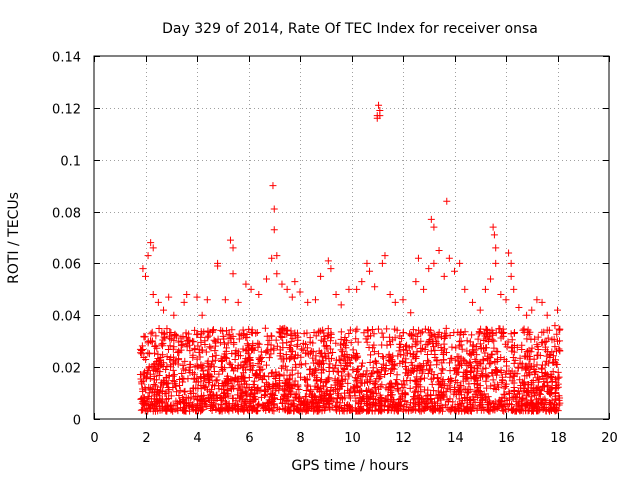 The height and width of the screenshot is (480, 640). Describe the element at coordinates (66, 240) in the screenshot. I see `y-tick-labels: 0 0.02 0.04 0.06 0.08 0.1 0.12 0.14` at that location.